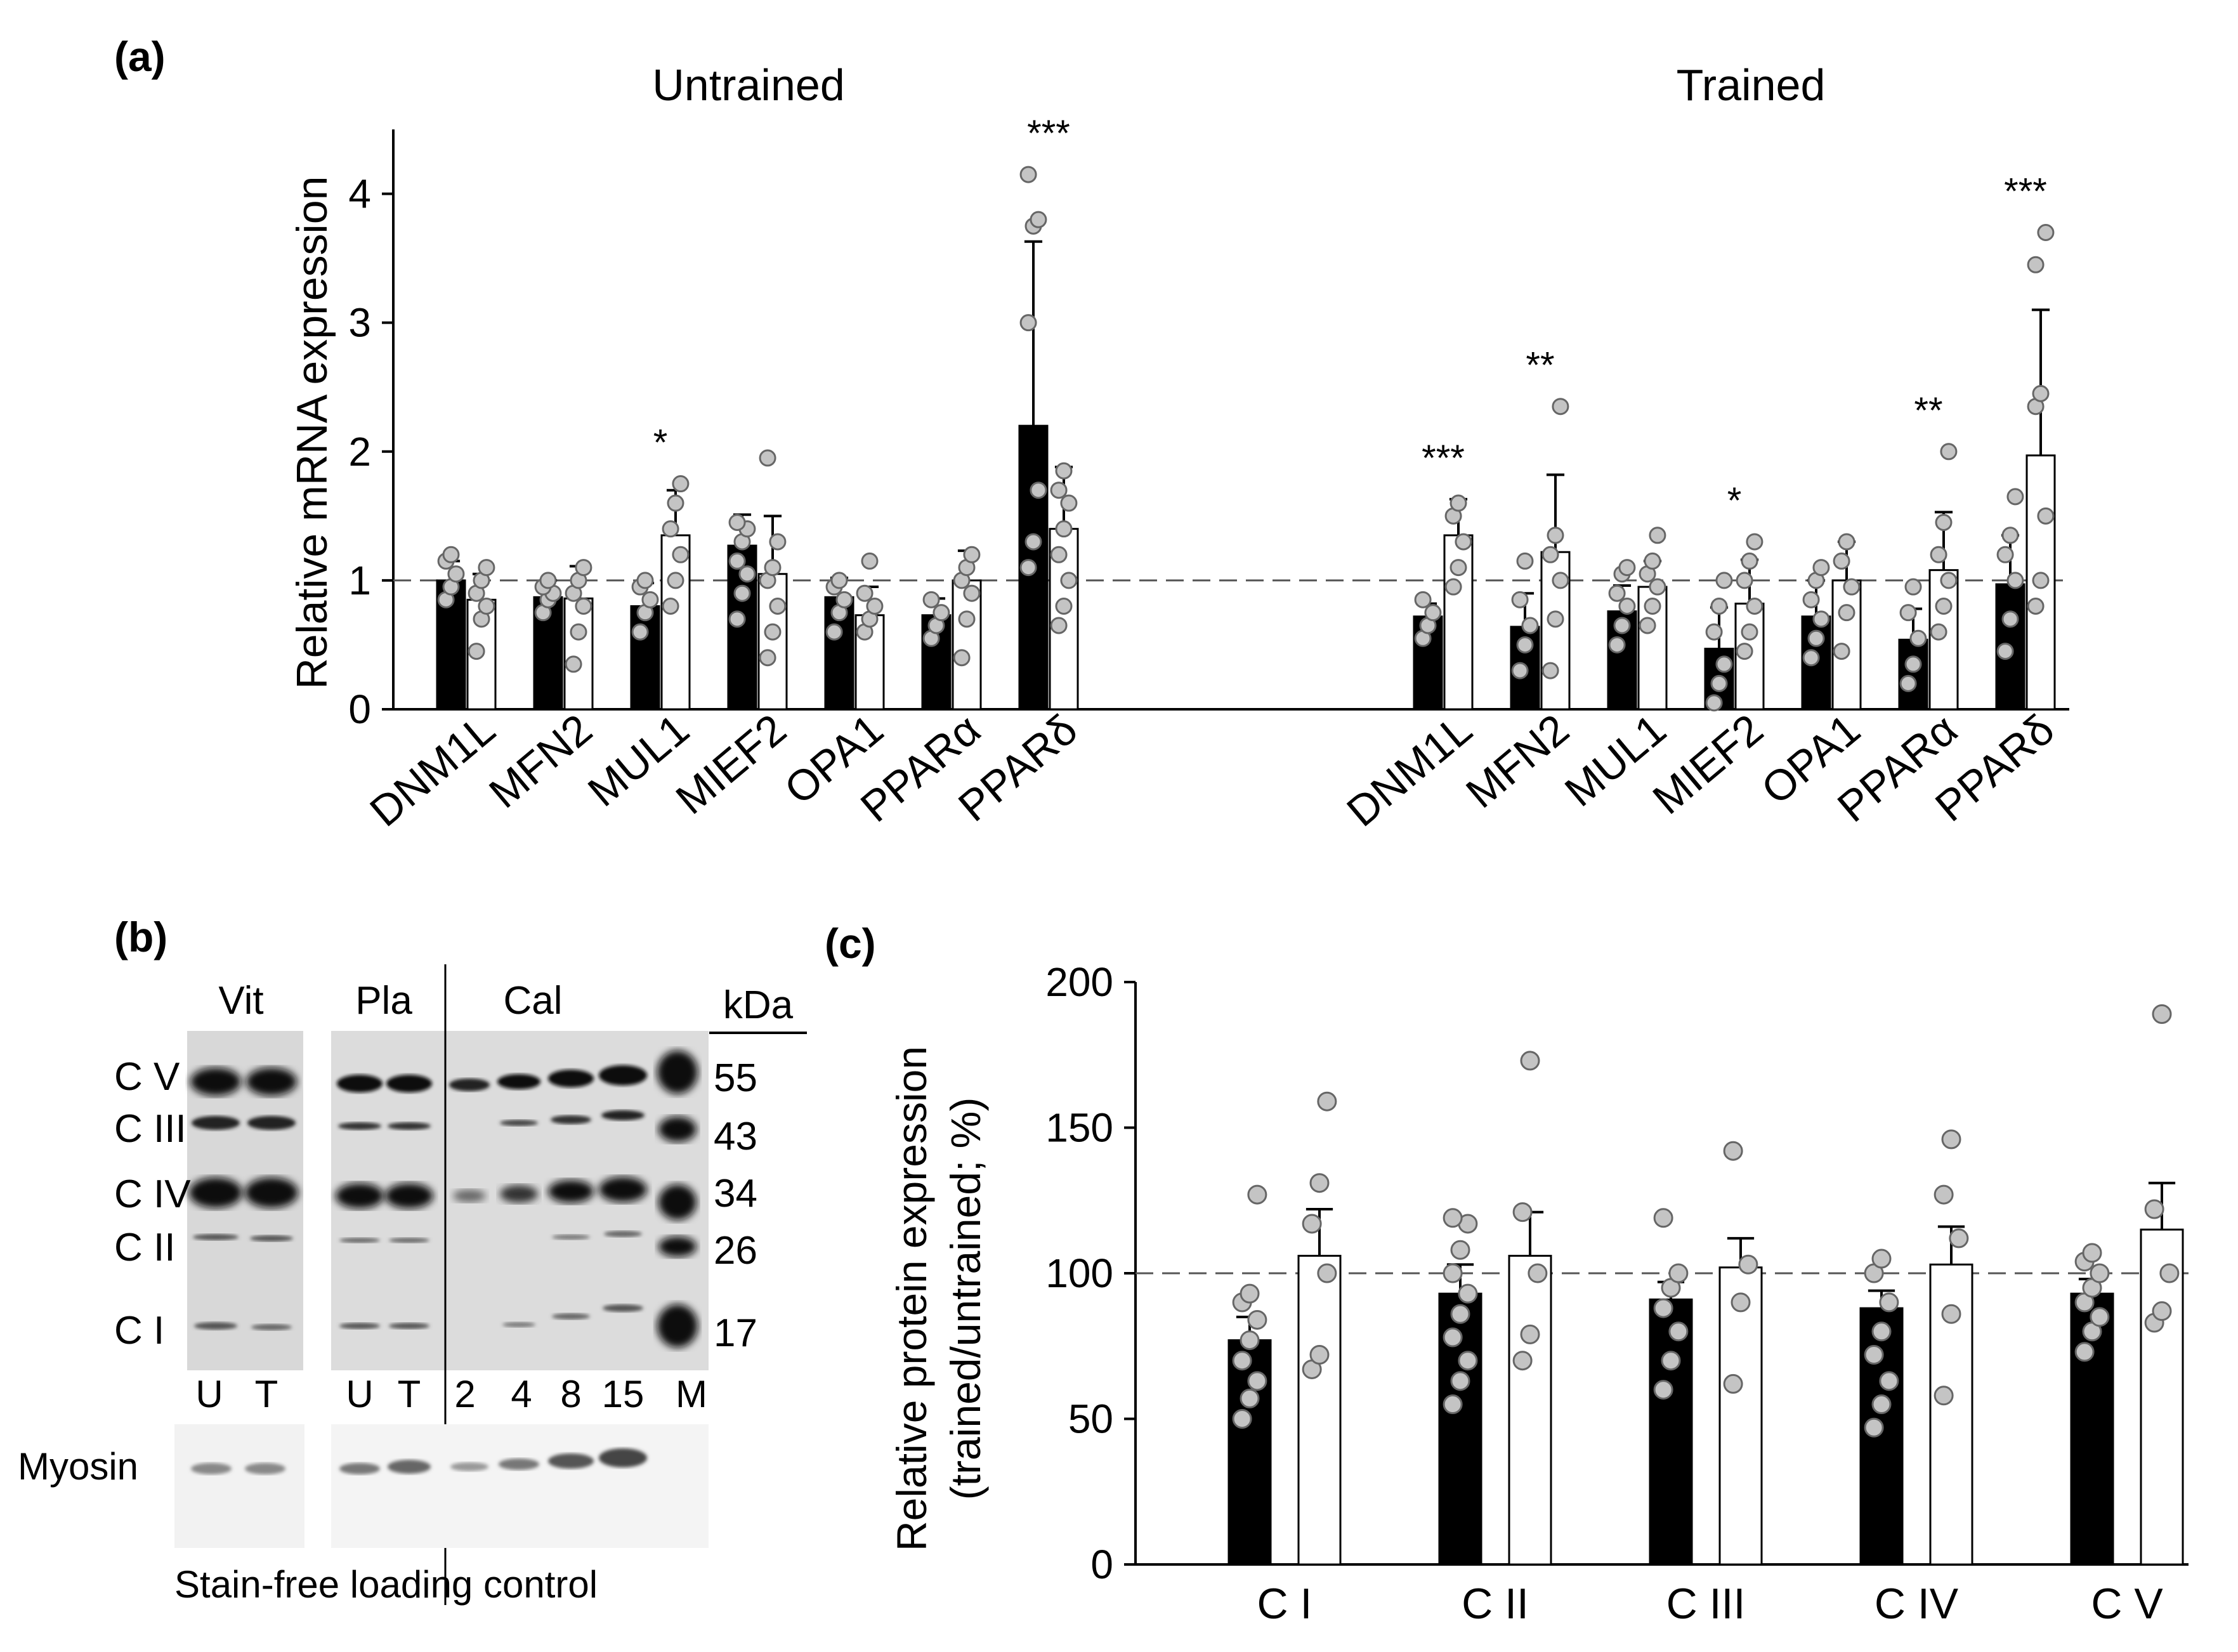 The image size is (2238, 1652). I want to click on x-tick-label-a: MFN2, so click(540, 761).